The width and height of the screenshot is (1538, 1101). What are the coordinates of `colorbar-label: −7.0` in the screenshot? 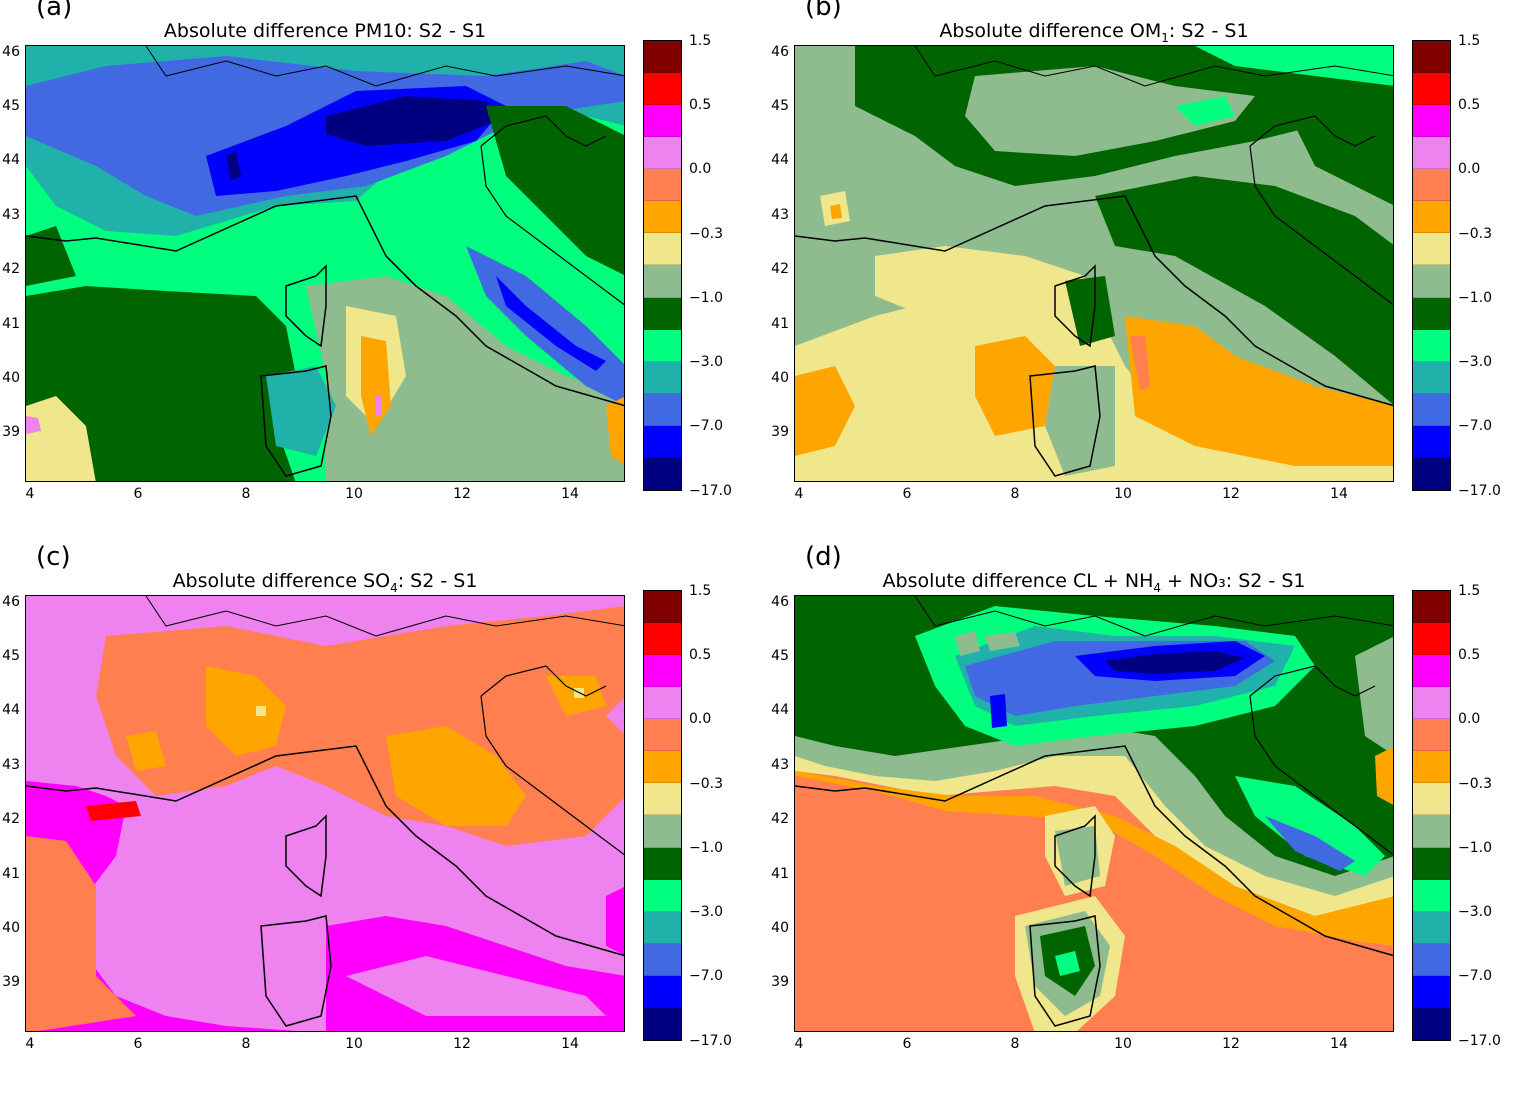 It's located at (706, 976).